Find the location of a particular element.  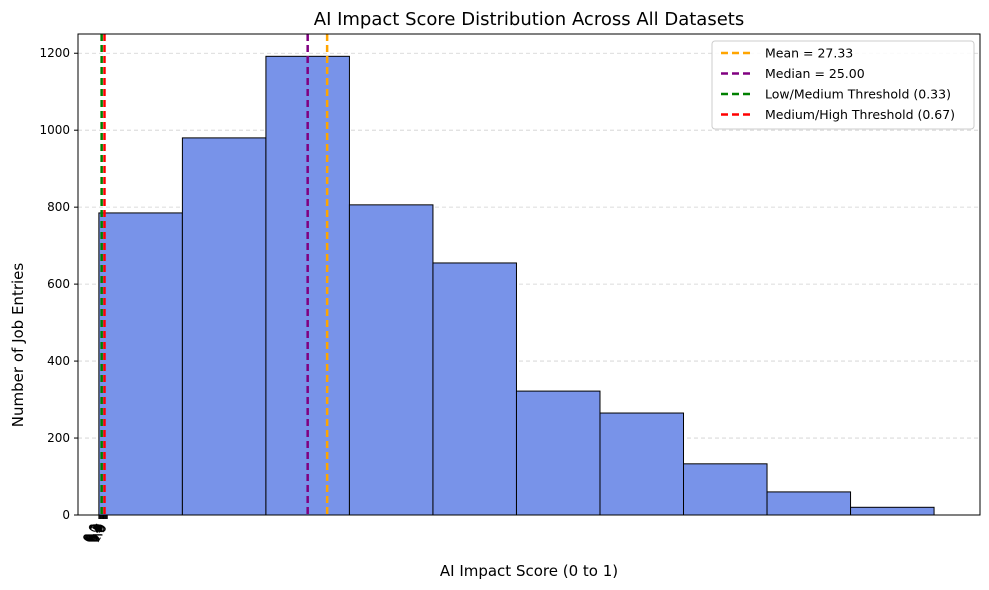

y-tick-label: 0 is located at coordinates (66, 515).